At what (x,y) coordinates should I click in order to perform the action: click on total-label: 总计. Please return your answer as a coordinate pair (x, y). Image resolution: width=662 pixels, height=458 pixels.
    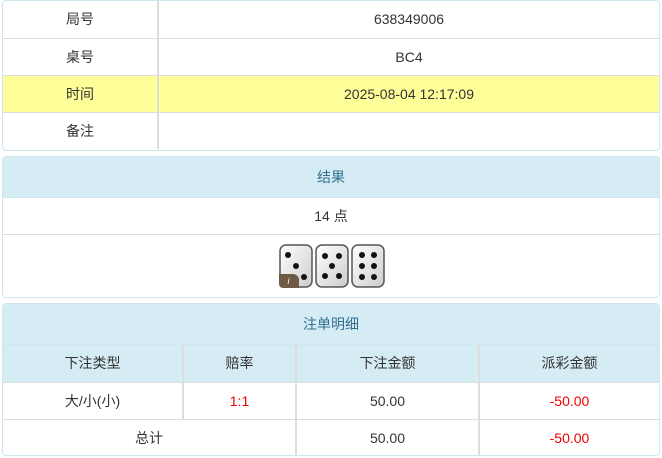
    Looking at the image, I should click on (150, 437).